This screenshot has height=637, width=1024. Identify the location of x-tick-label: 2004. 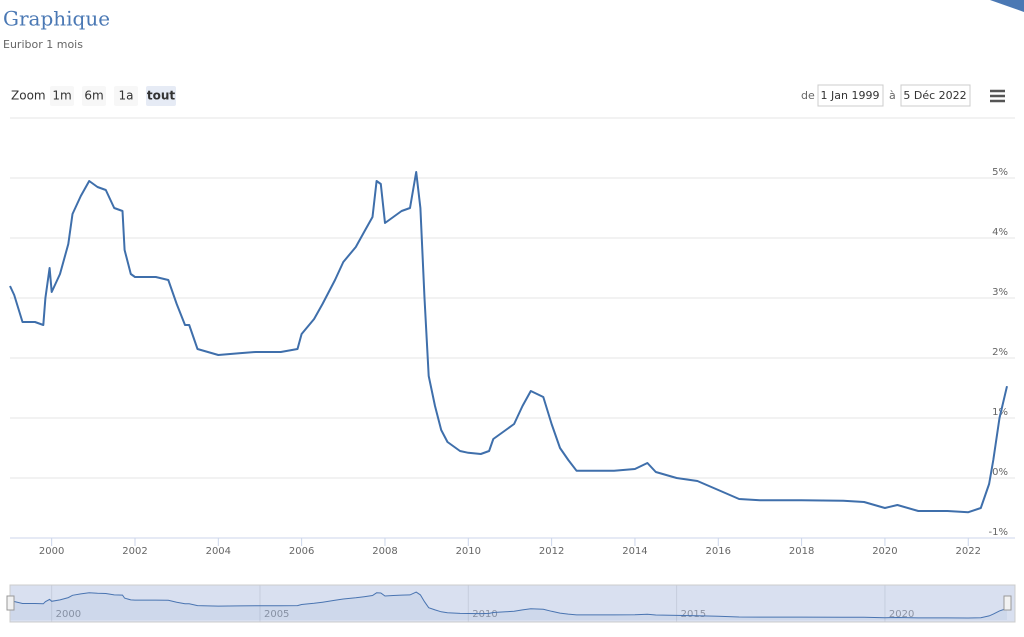
(218, 551).